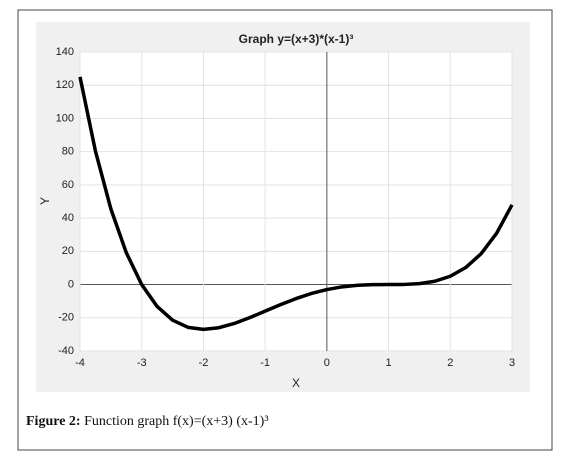  What do you see at coordinates (204, 363) in the screenshot?
I see `x-tick-label: -2` at bounding box center [204, 363].